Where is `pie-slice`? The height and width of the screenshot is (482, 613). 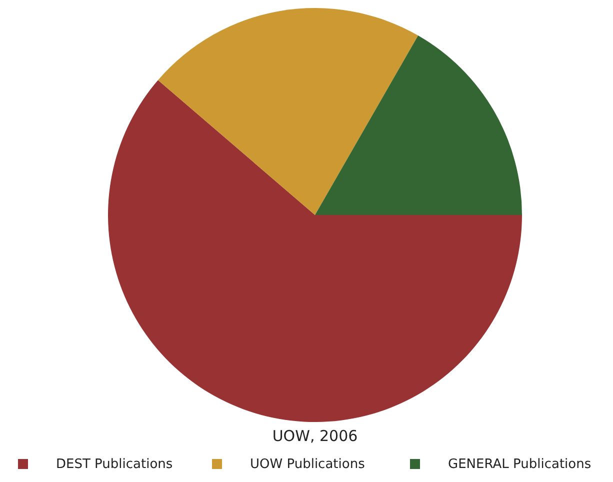
pie-slice is located at coordinates (418, 125).